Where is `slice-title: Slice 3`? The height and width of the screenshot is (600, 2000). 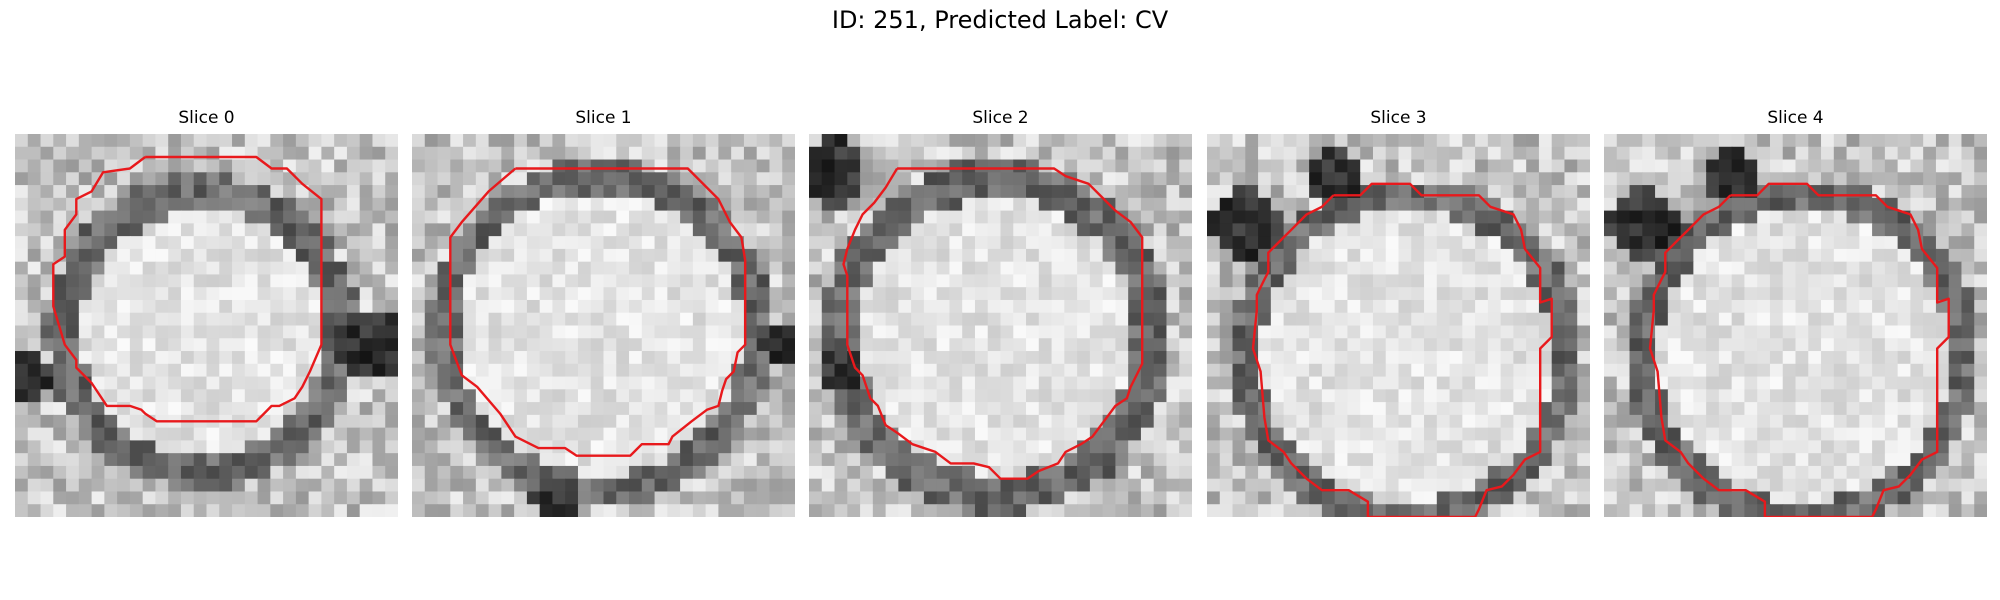 slice-title: Slice 3 is located at coordinates (1398, 118).